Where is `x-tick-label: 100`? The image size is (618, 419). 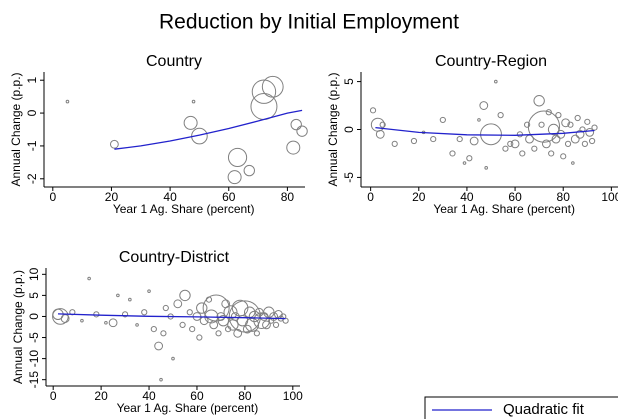
x-tick-label: 100 is located at coordinates (293, 396).